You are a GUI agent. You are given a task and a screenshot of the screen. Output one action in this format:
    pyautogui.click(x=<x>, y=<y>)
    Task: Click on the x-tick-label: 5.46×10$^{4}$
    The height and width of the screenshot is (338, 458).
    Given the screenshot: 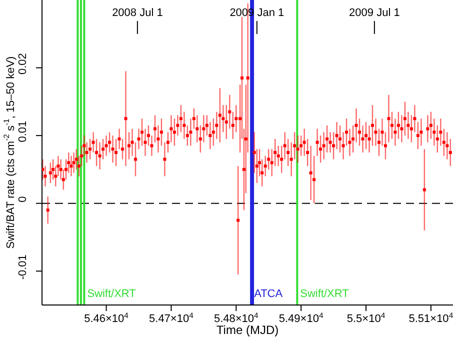 What is the action you would take?
    pyautogui.click(x=107, y=317)
    